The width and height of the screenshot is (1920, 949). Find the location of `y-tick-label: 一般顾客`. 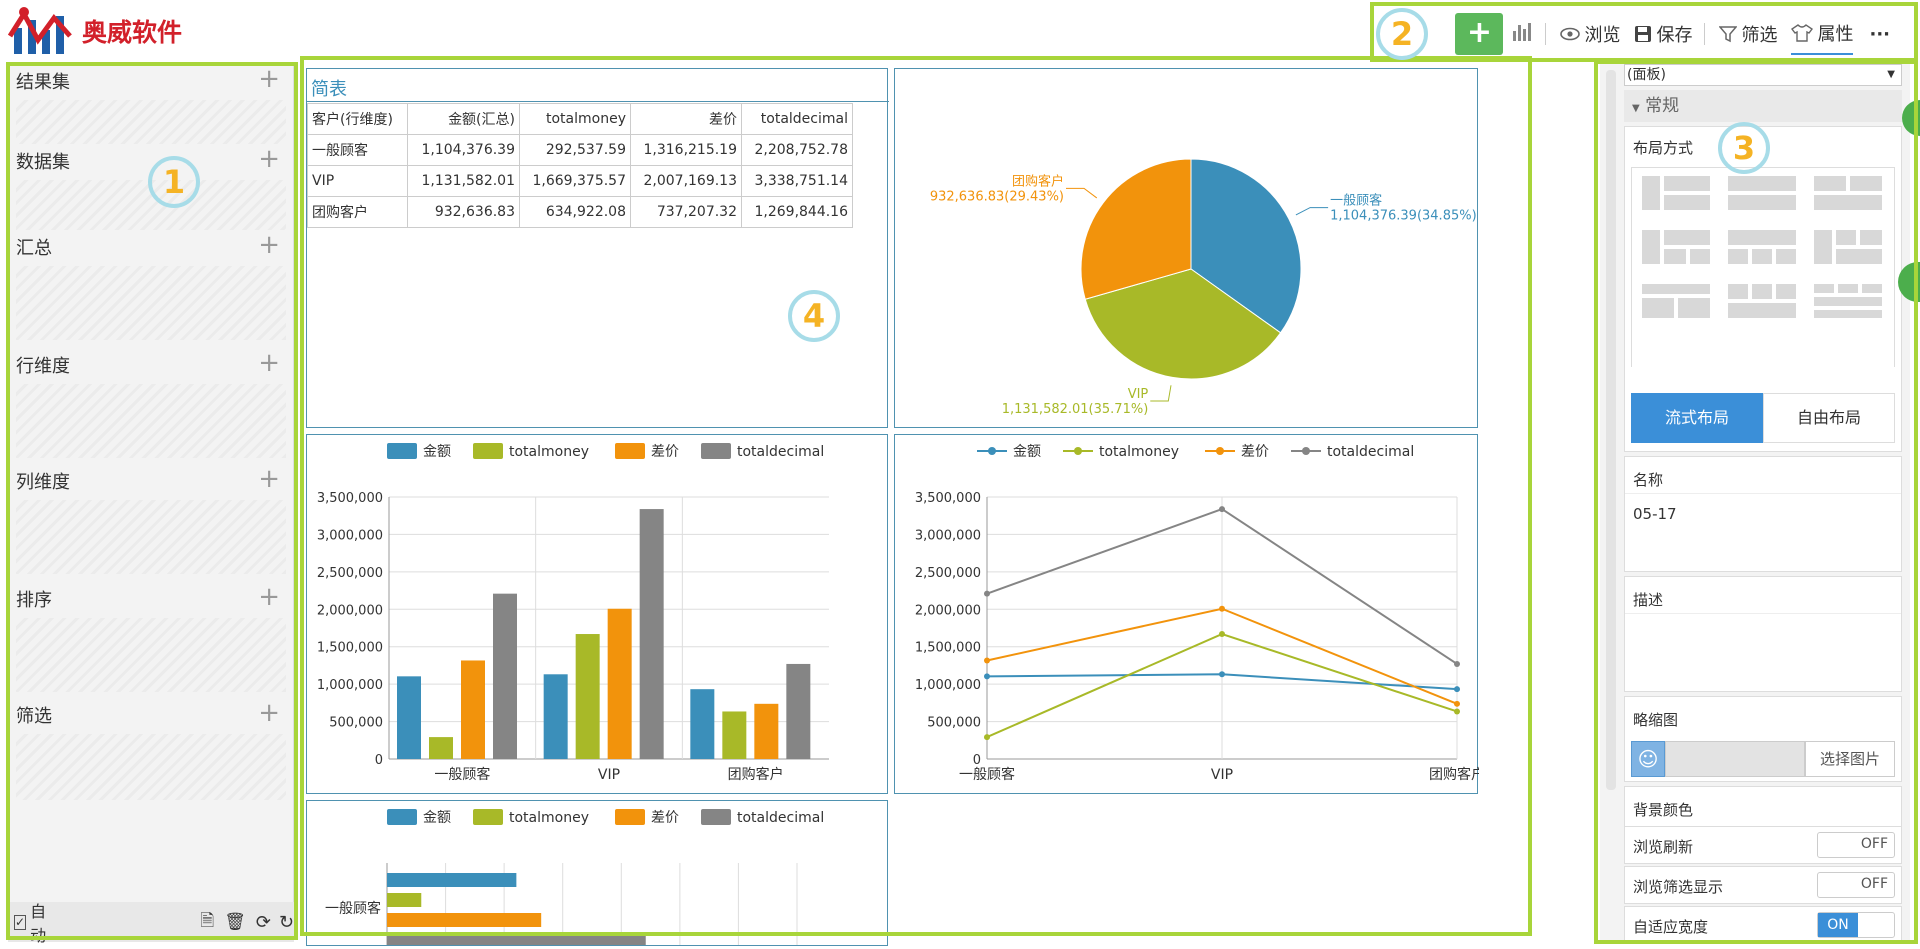

y-tick-label: 一般顾客 is located at coordinates (353, 908).